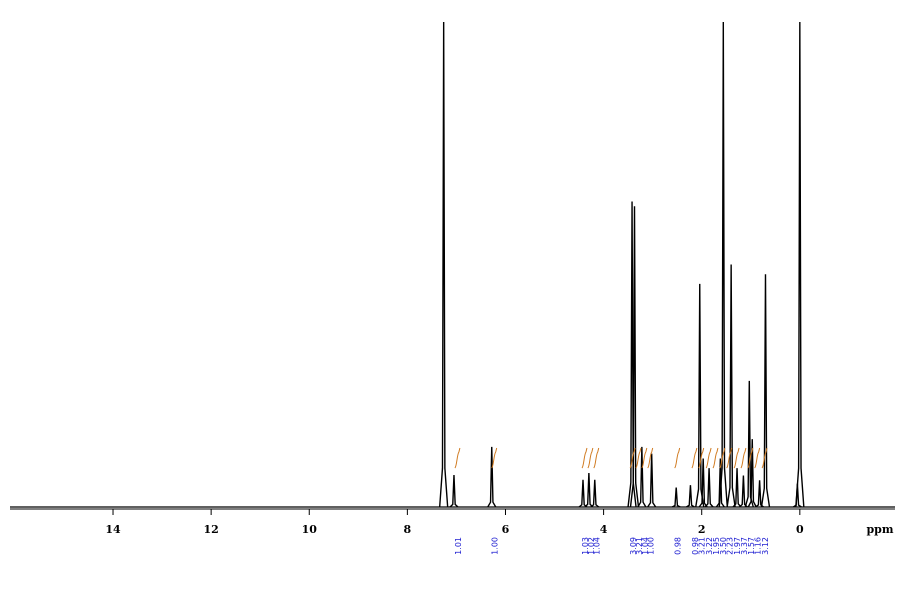 Image resolution: width=920 pixels, height=607 pixels. Describe the element at coordinates (730, 546) in the screenshot. I see `integral-label: 2.23` at that location.